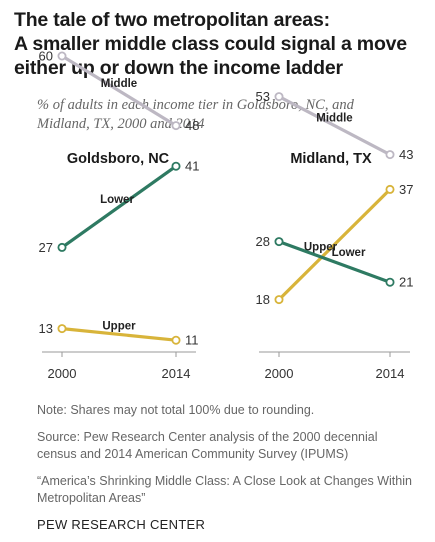 The height and width of the screenshot is (542, 435). What do you see at coordinates (390, 189) in the screenshot?
I see `midland-upper-point-end` at bounding box center [390, 189].